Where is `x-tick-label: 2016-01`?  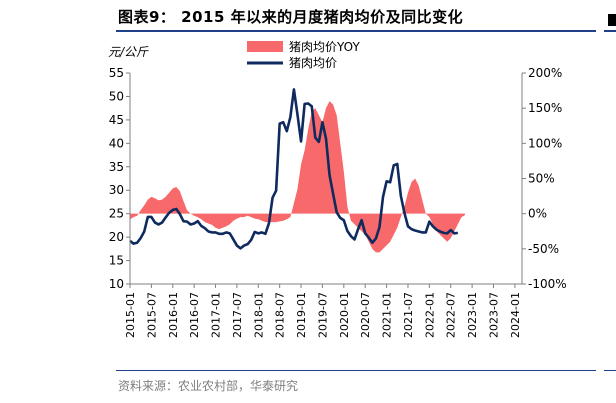
x-tick-label: 2016-01 is located at coordinates (173, 315).